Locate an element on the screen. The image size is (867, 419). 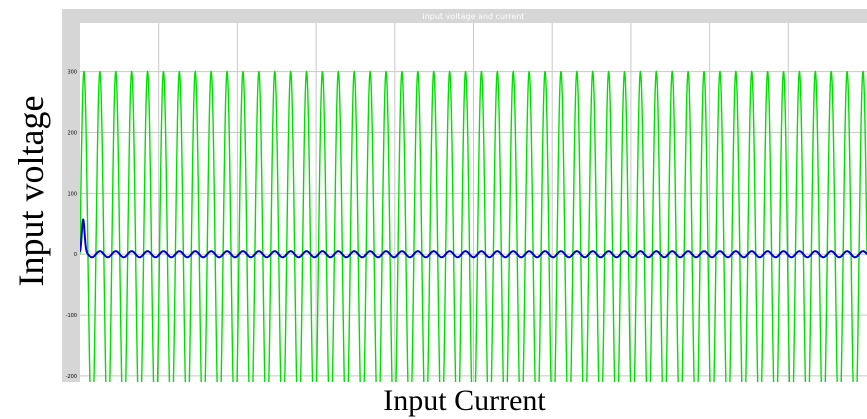
chart-title: input voltage and current is located at coordinates (473, 16).